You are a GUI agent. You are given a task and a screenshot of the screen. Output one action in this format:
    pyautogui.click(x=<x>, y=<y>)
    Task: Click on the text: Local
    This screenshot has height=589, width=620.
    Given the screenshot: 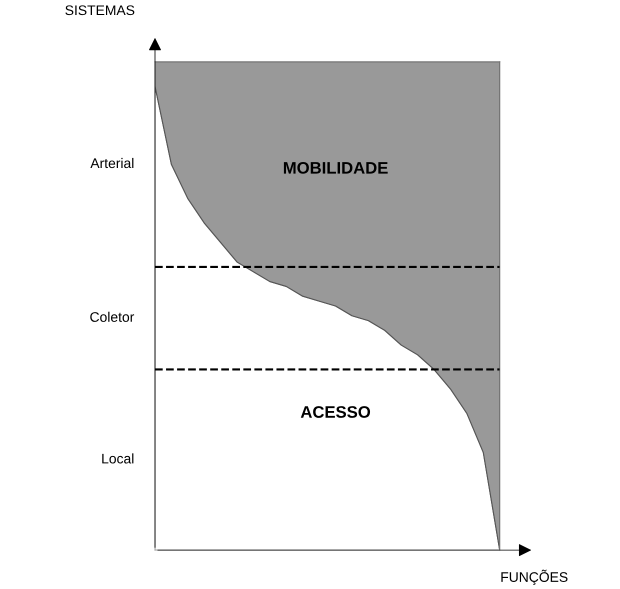 What is the action you would take?
    pyautogui.click(x=118, y=458)
    